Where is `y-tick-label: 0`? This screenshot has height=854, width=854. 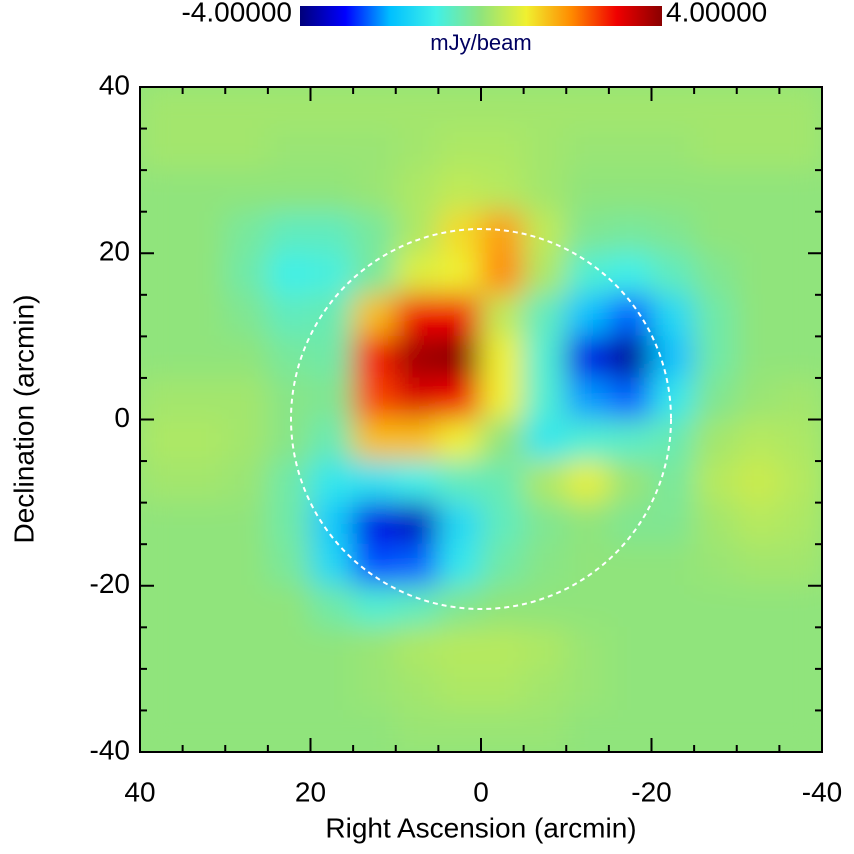 y-tick-label: 0 is located at coordinates (122, 417).